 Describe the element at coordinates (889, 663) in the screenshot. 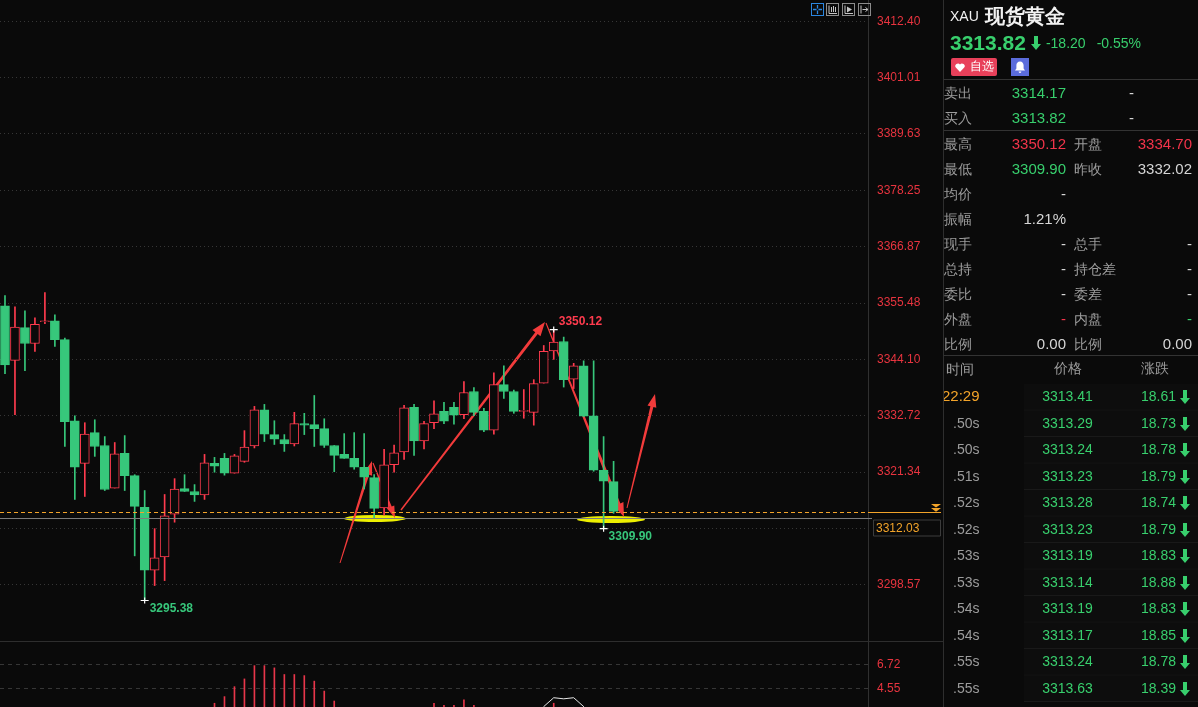

I see `y-tick-label: 6.72` at that location.